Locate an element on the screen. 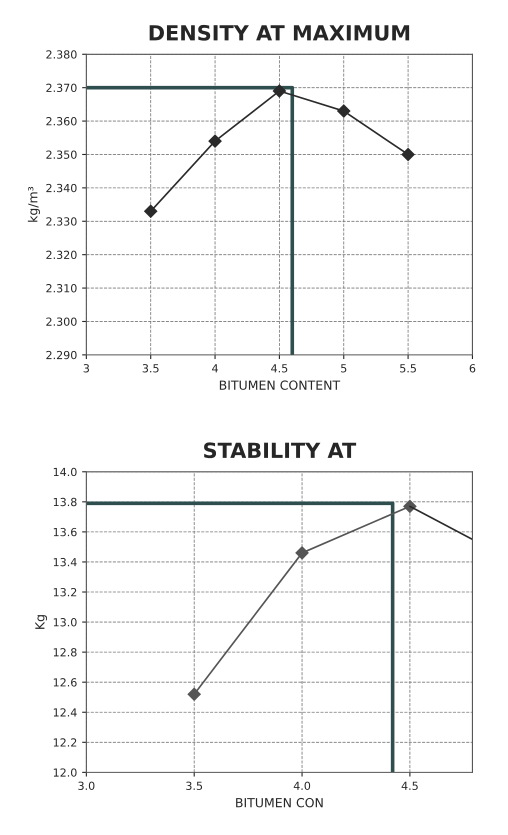 This screenshot has height=835, width=508. y-tick-label: 2.320 is located at coordinates (61, 255).